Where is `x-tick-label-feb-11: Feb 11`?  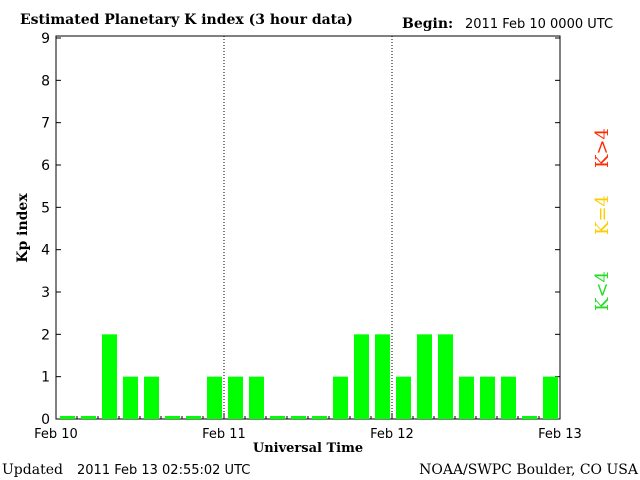 x-tick-label-feb-11: Feb 11 is located at coordinates (224, 434).